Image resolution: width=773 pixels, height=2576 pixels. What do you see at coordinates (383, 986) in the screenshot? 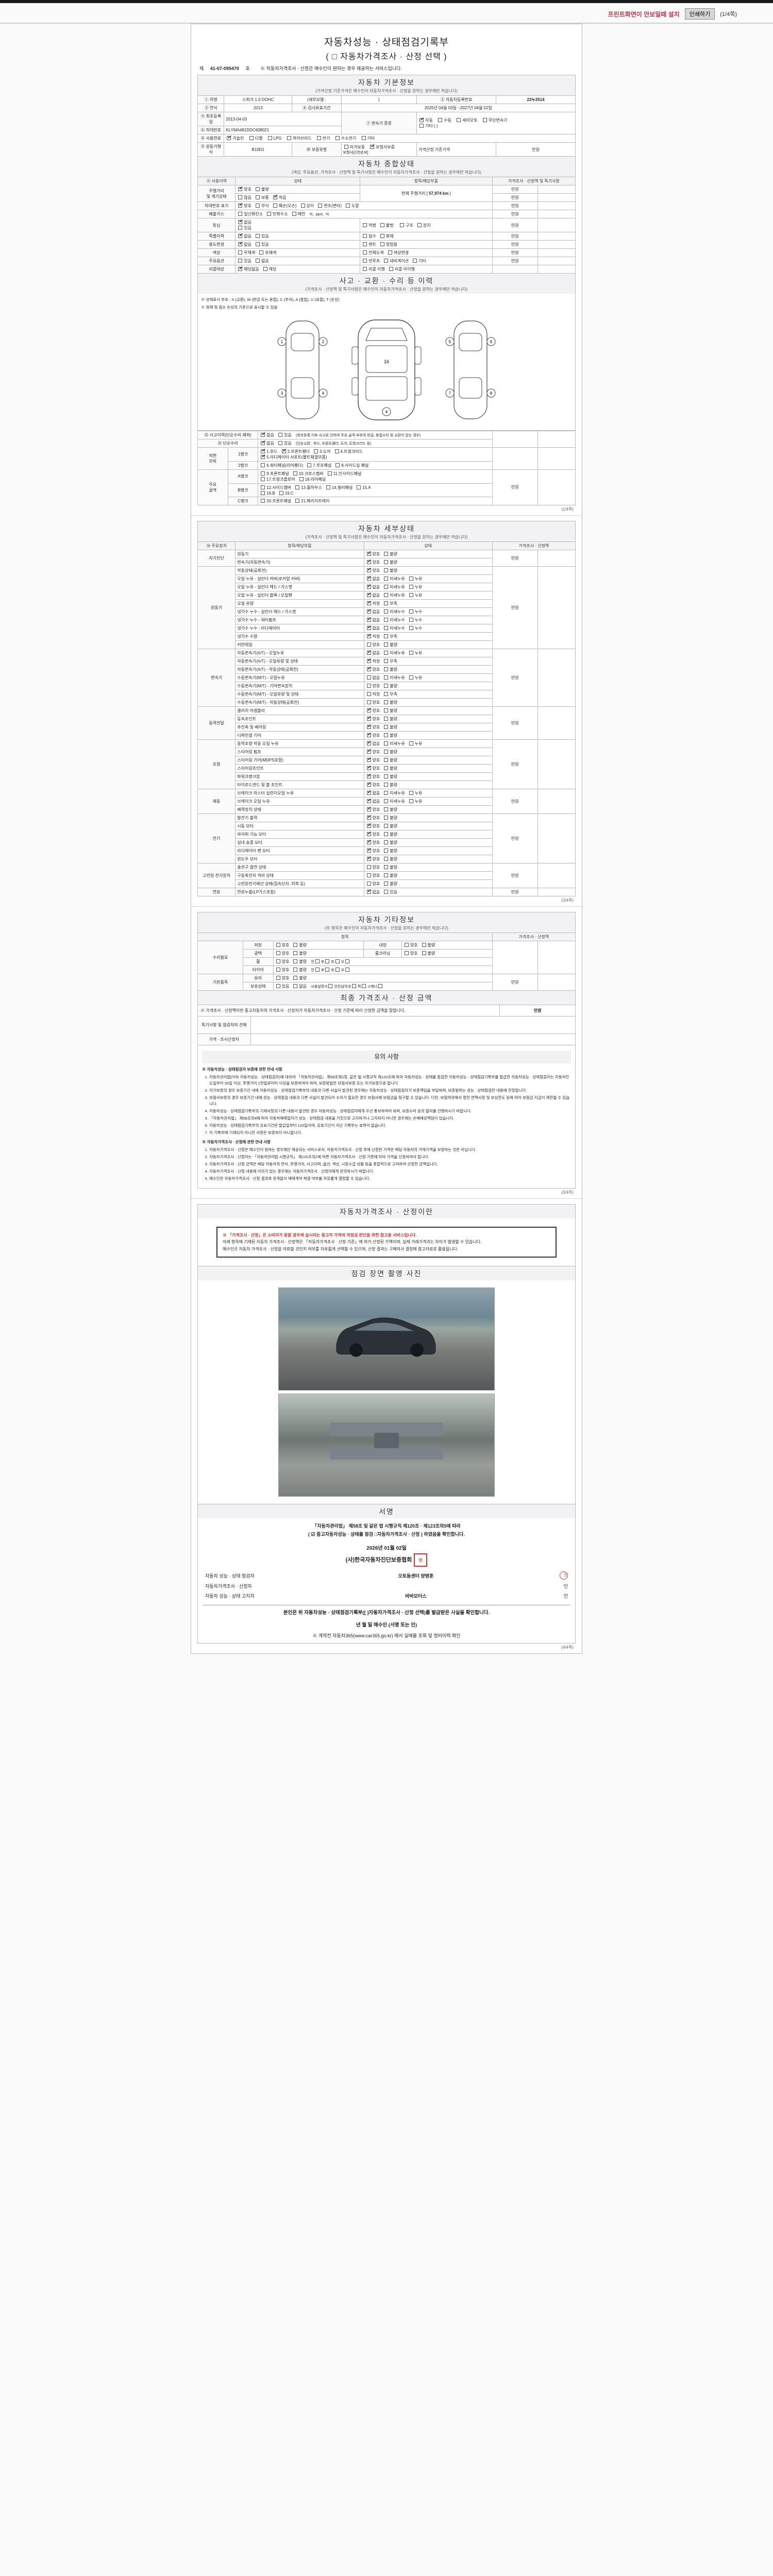
I see `hold-state-options: 있음 없음 사용설명서 안전삼각대 잭 스패너` at bounding box center [383, 986].